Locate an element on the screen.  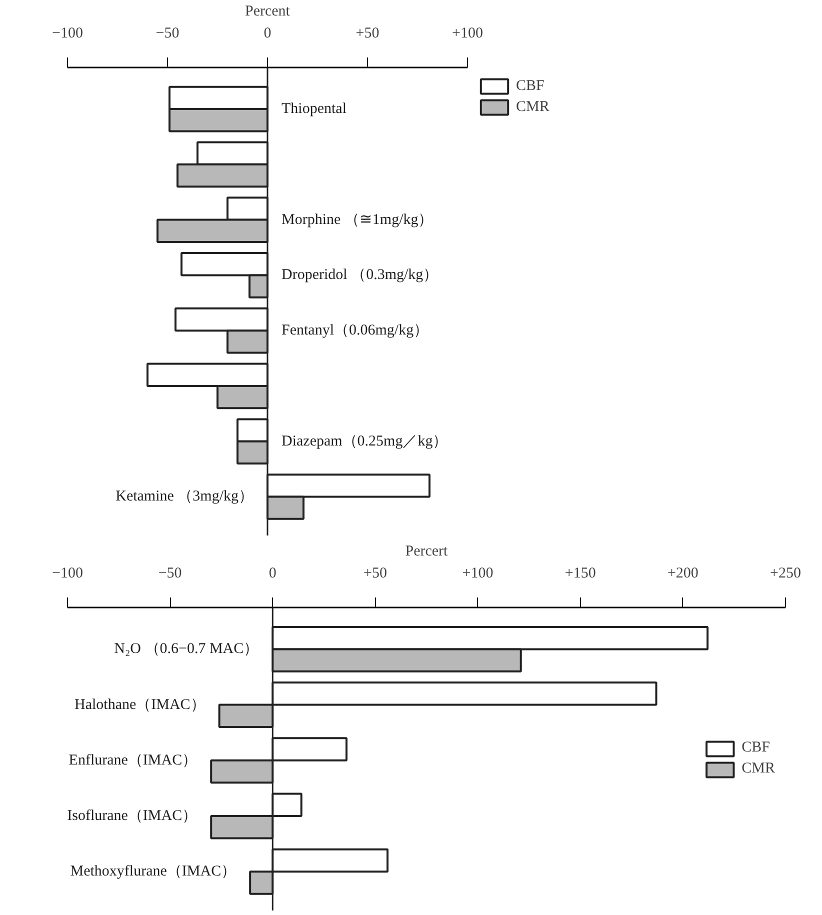
x-tick-label: +150 is located at coordinates (580, 574).